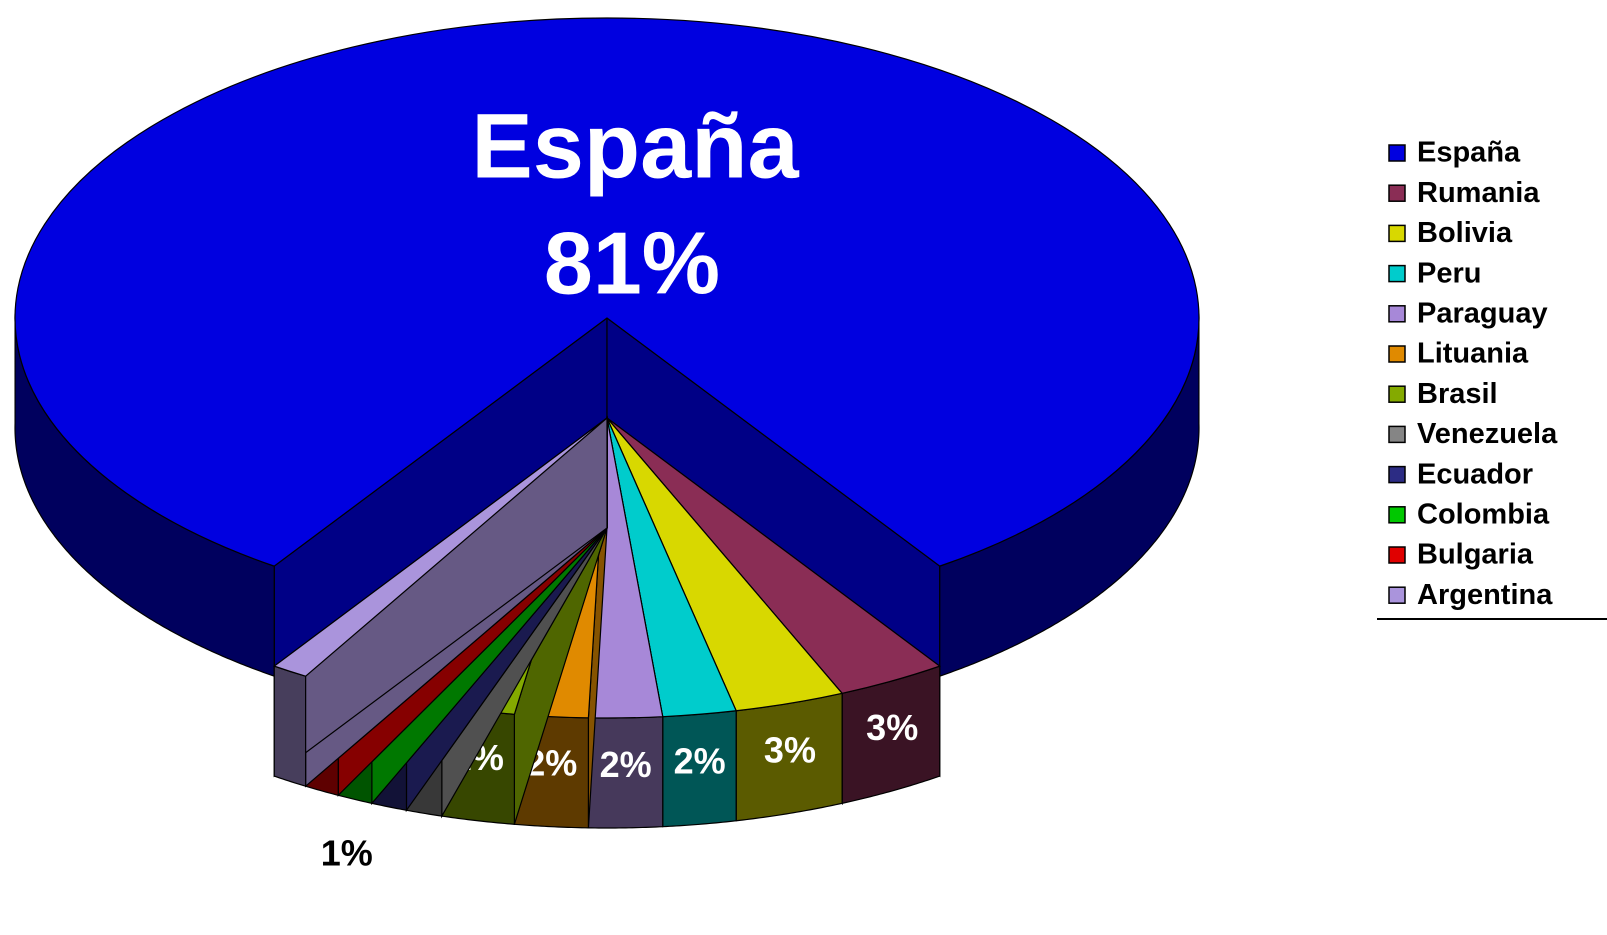  What do you see at coordinates (1483, 514) in the screenshot?
I see `legend-label: Colombia` at bounding box center [1483, 514].